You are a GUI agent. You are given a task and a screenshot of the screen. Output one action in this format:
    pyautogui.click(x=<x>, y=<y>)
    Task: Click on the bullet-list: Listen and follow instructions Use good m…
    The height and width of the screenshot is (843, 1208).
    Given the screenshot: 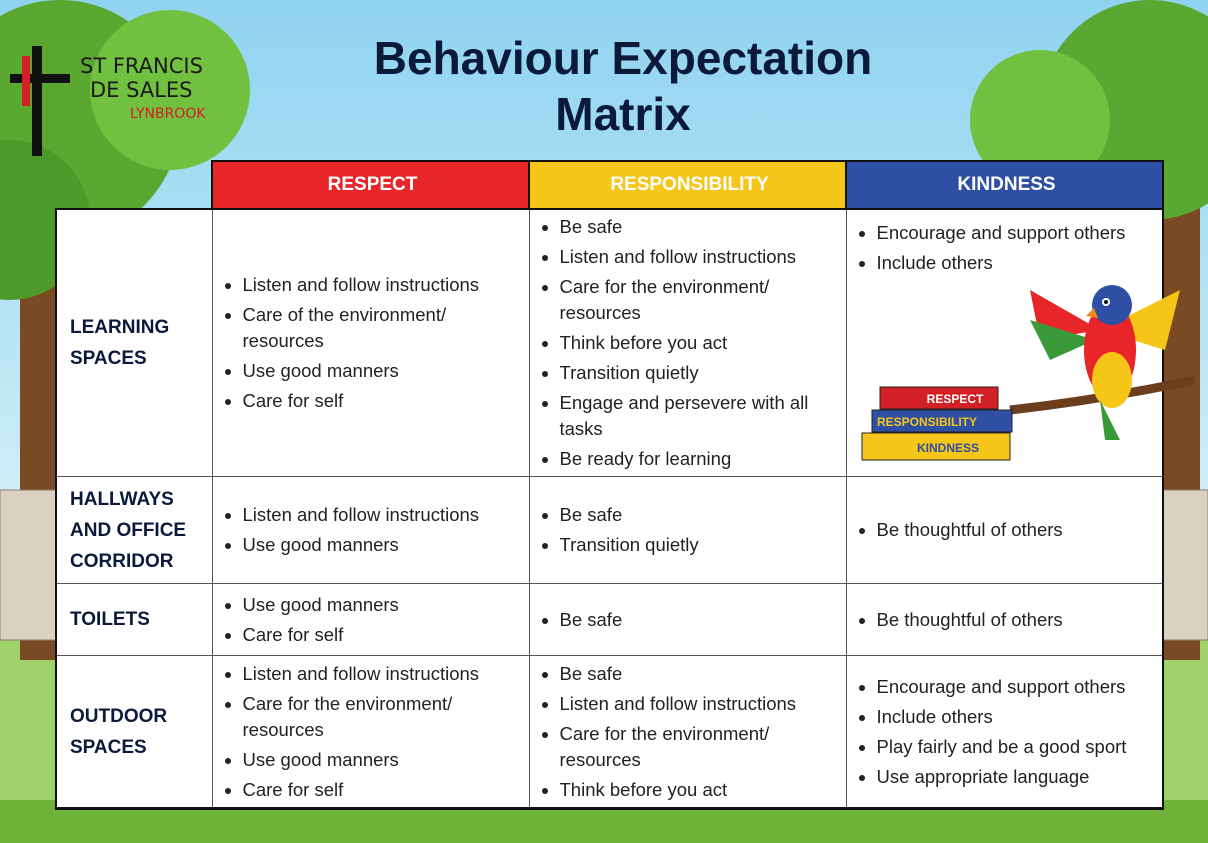 What is the action you would take?
    pyautogui.click(x=373, y=530)
    